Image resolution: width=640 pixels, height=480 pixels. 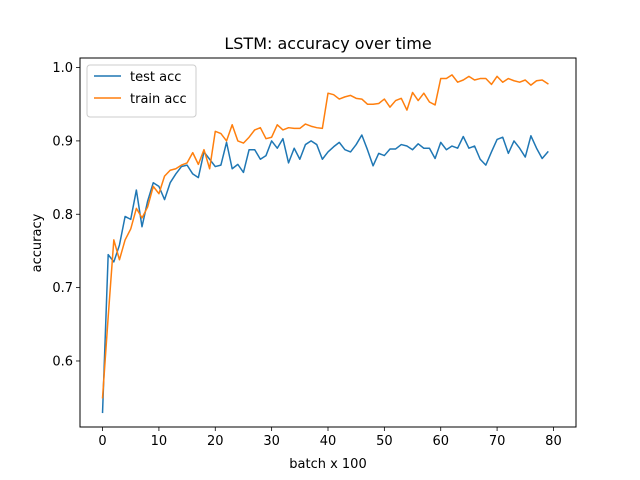 What do you see at coordinates (215, 441) in the screenshot?
I see `x-tick-label: 20` at bounding box center [215, 441].